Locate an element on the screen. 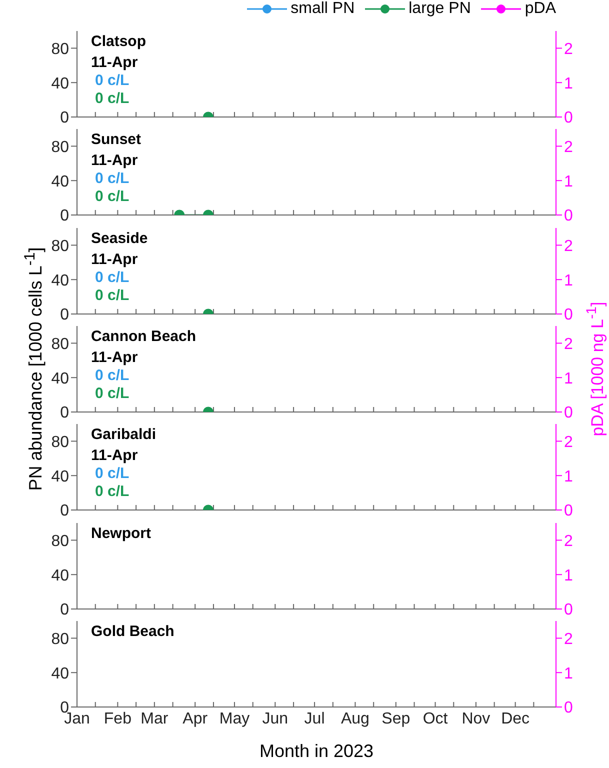 The width and height of the screenshot is (609, 768). x-axis-title: Month in 2023 is located at coordinates (316, 751).